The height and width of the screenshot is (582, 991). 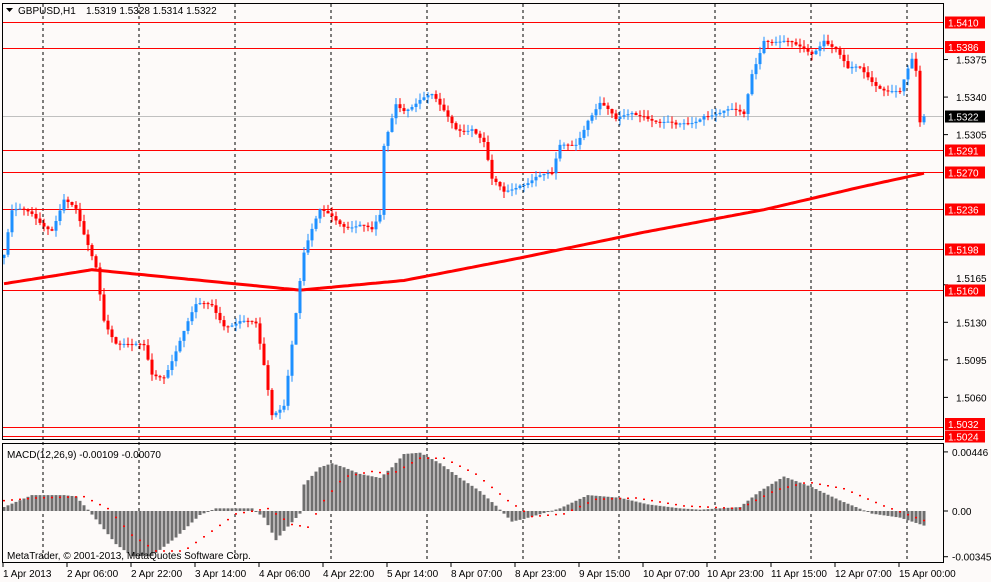 I want to click on time-label: 10 Apr 23:00, so click(x=735, y=574).